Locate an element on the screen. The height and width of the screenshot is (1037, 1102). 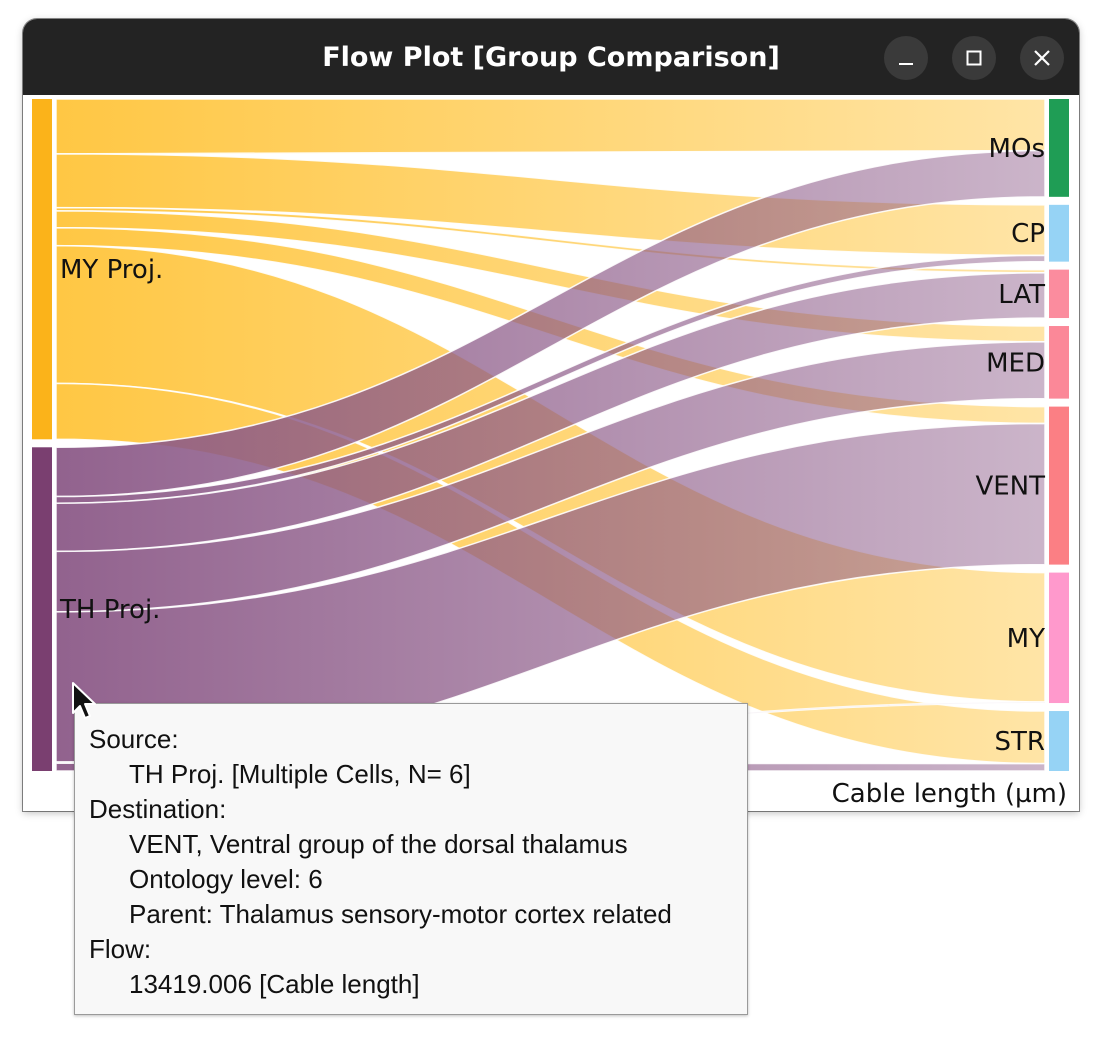
title-bar: Flow Plot [Group Comparison] is located at coordinates (551, 57).